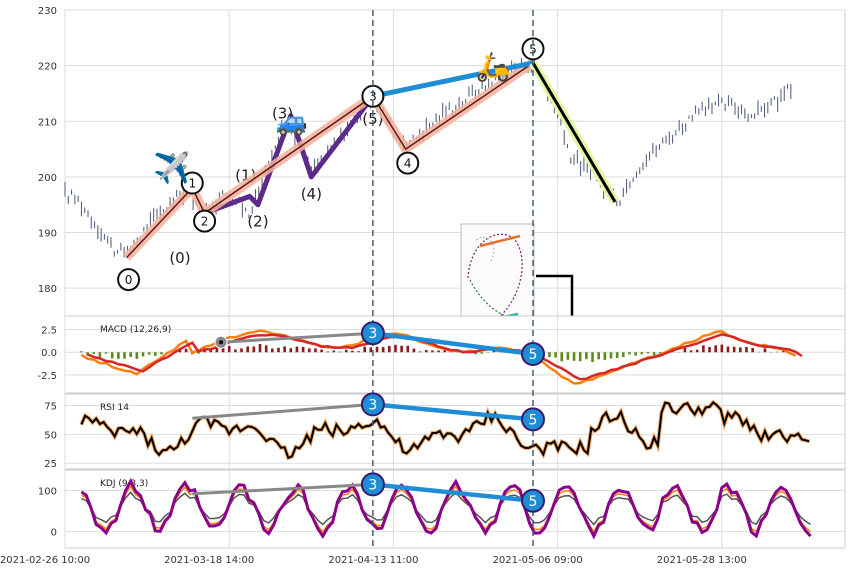 This screenshot has height=571, width=851. Describe the element at coordinates (114, 408) in the screenshot. I see `rsi-legend: RSI 14` at that location.